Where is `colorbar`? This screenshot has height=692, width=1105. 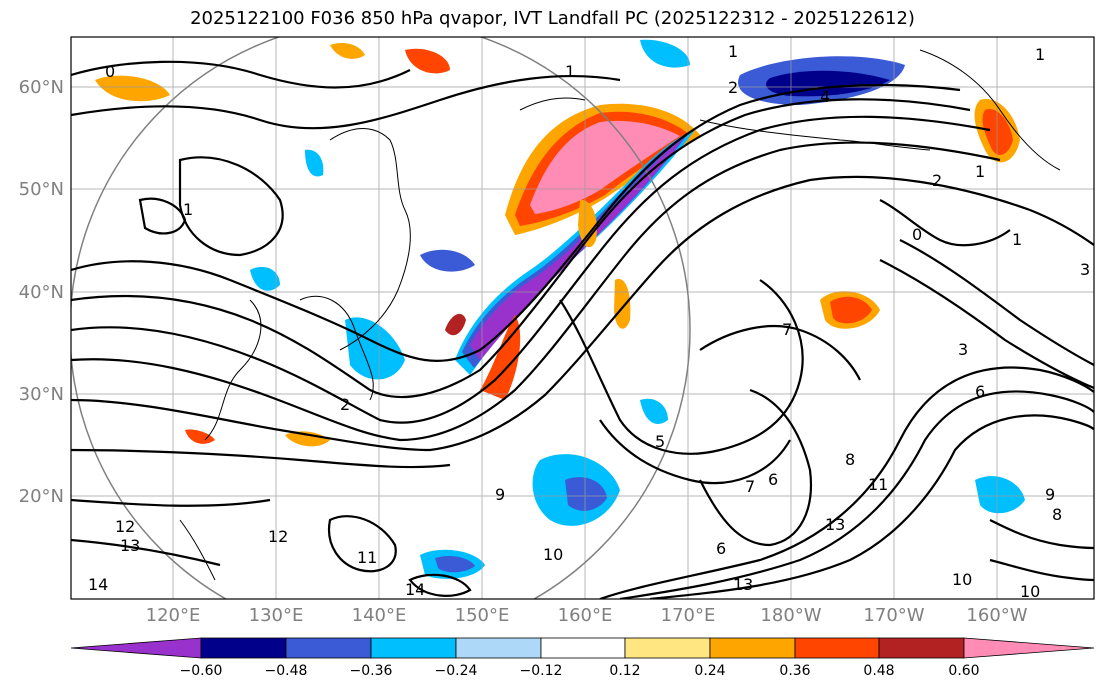
colorbar is located at coordinates (582, 648).